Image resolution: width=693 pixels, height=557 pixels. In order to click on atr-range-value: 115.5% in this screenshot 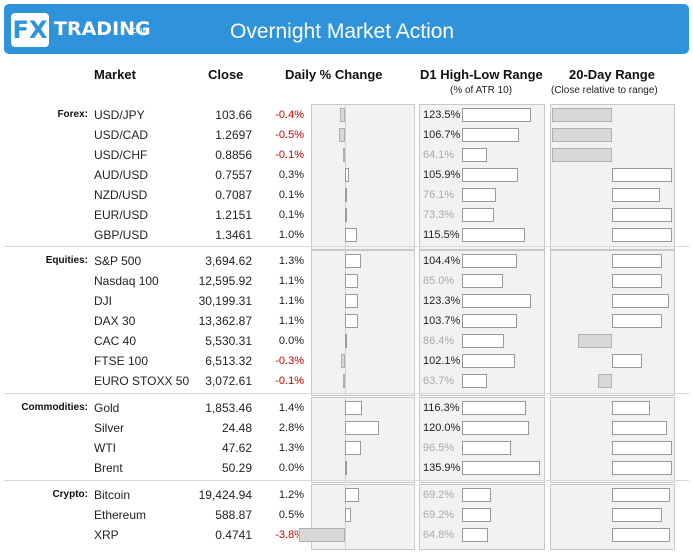, I will do `click(441, 235)`.